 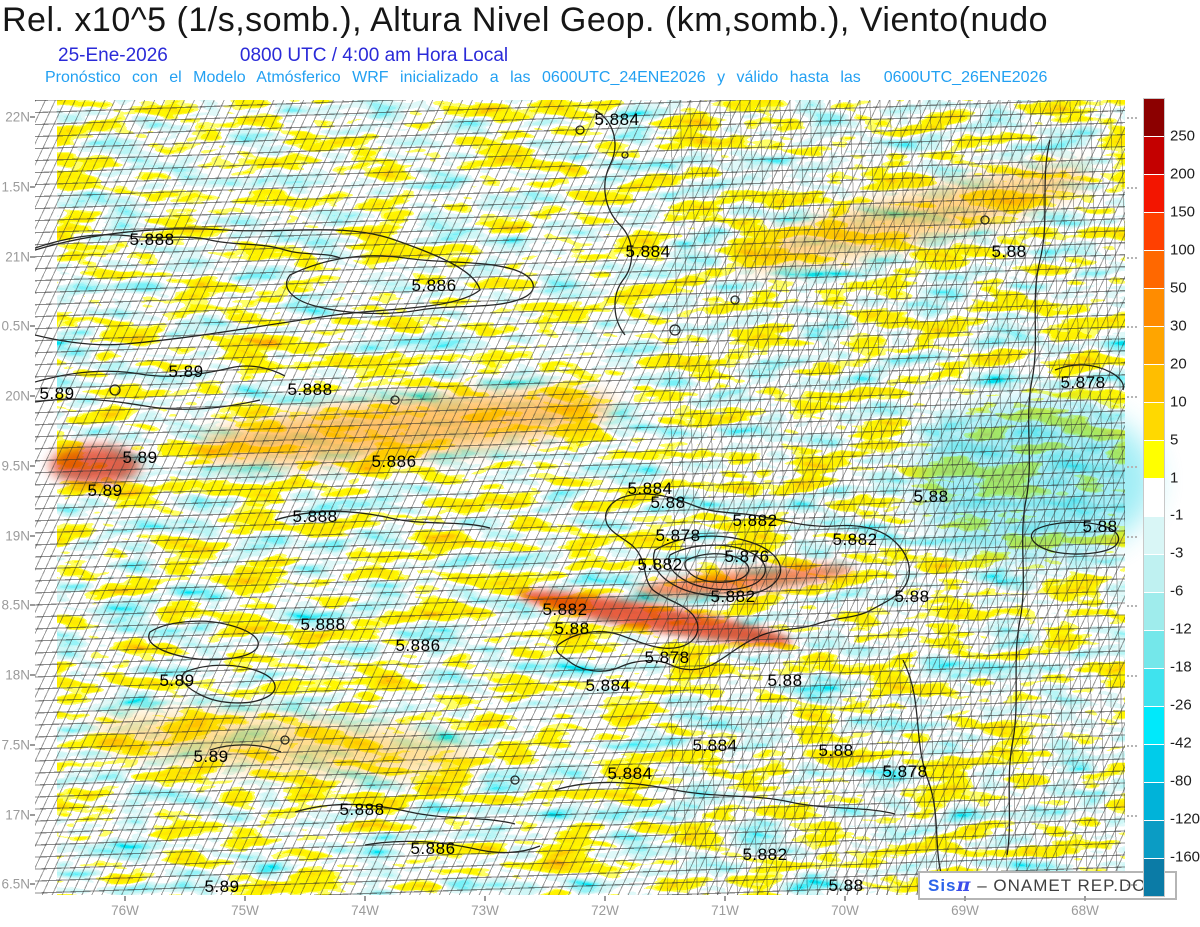 What do you see at coordinates (15, 187) in the screenshot?
I see `lat-tick-label: 1.5N` at bounding box center [15, 187].